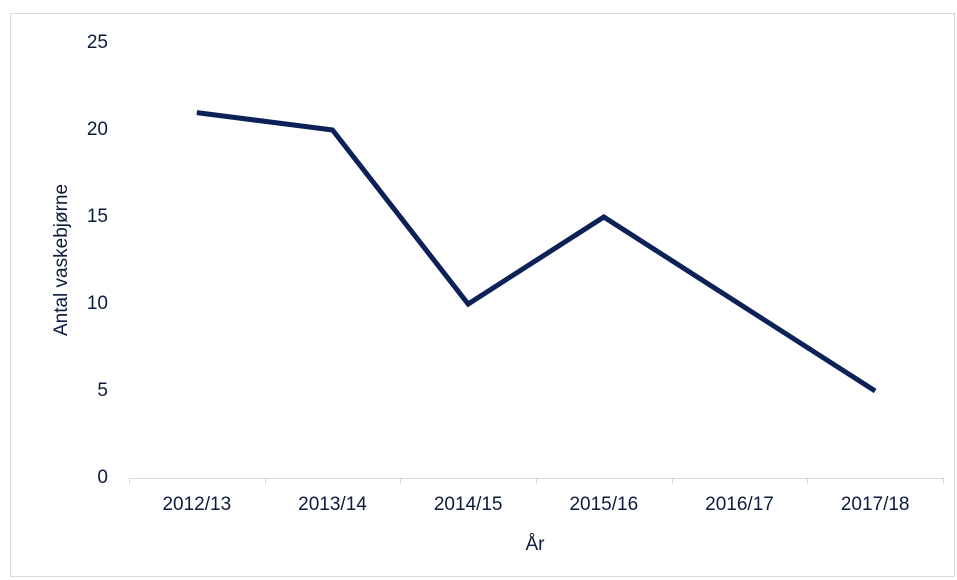  What do you see at coordinates (102, 390) in the screenshot?
I see `y-tick-label: 5` at bounding box center [102, 390].